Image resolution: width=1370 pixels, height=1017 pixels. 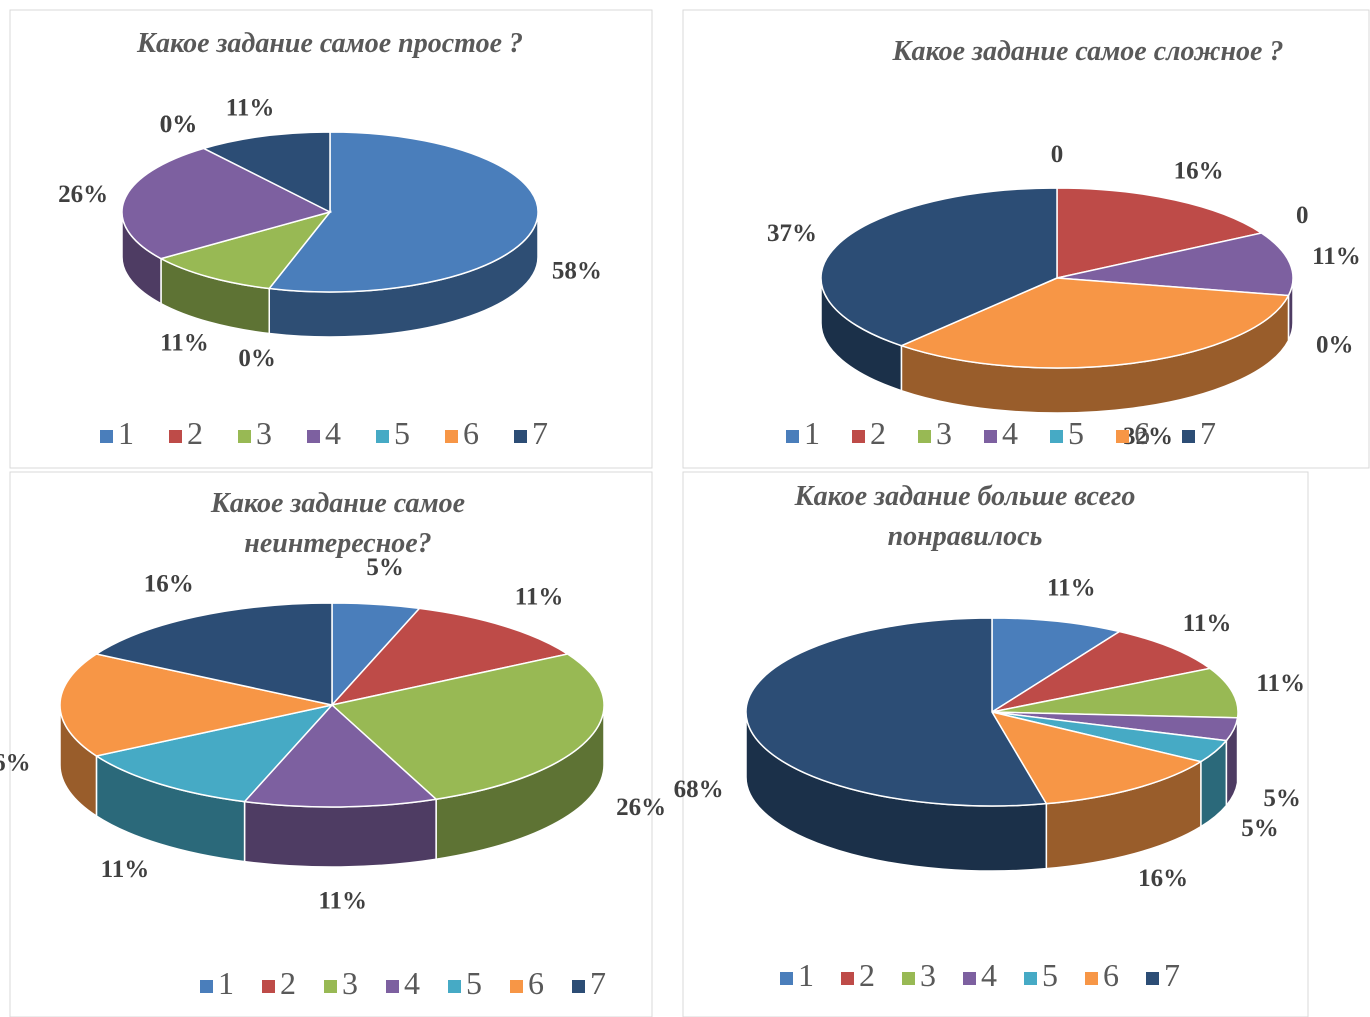 I want to click on pie-side, so click(x=340, y=833).